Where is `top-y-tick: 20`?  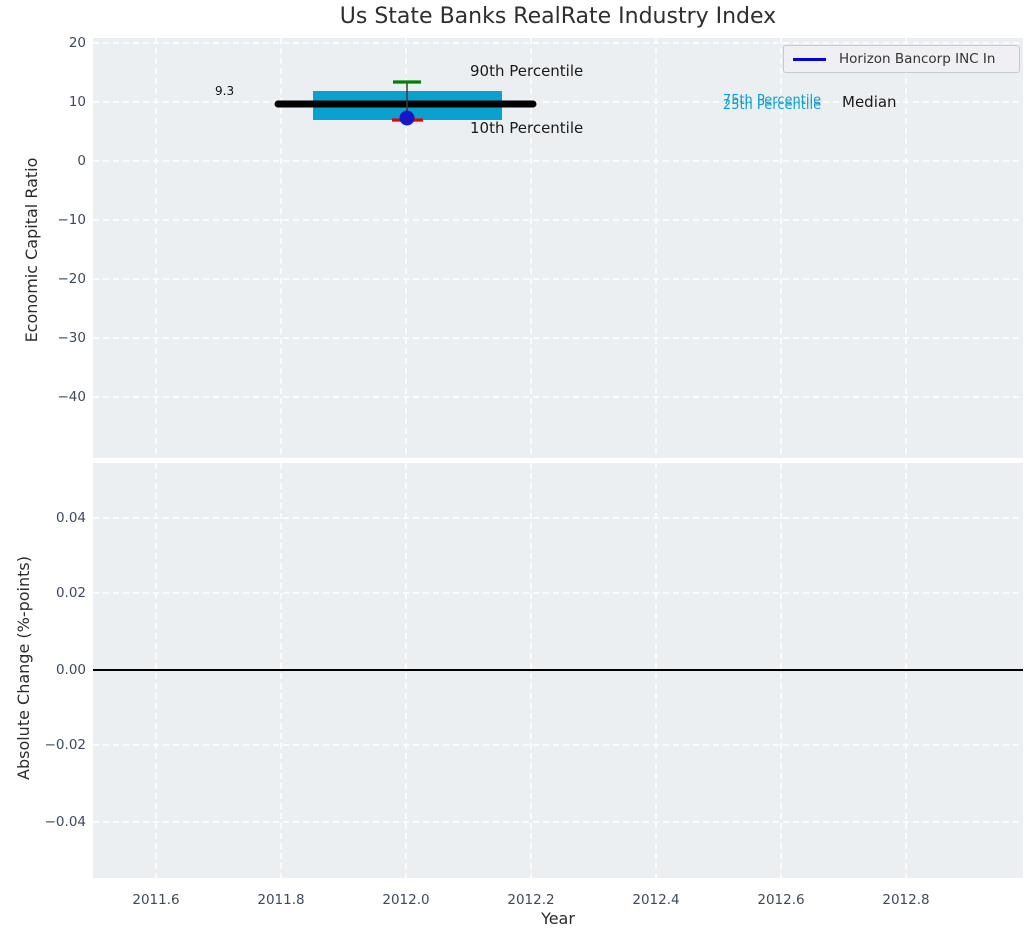 top-y-tick: 20 is located at coordinates (77, 43).